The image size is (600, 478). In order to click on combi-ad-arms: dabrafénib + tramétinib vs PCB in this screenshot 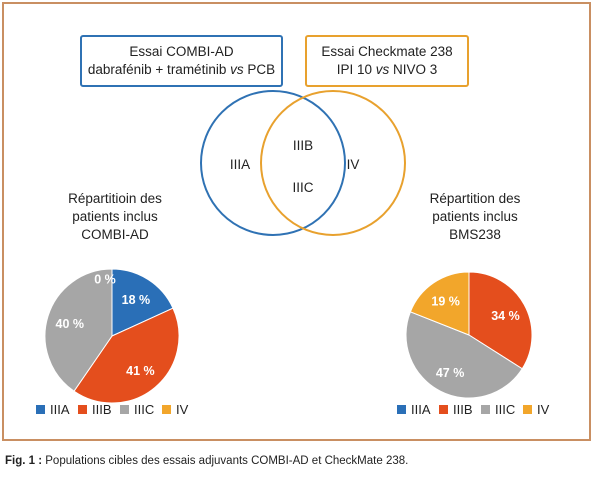, I will do `click(181, 69)`.